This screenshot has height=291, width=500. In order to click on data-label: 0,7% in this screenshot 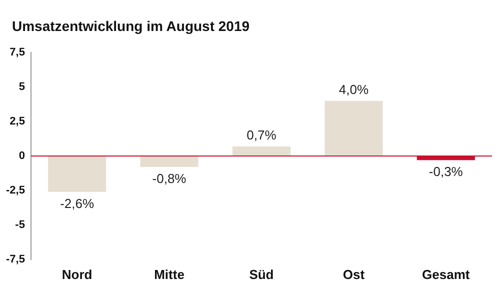, I will do `click(261, 134)`.